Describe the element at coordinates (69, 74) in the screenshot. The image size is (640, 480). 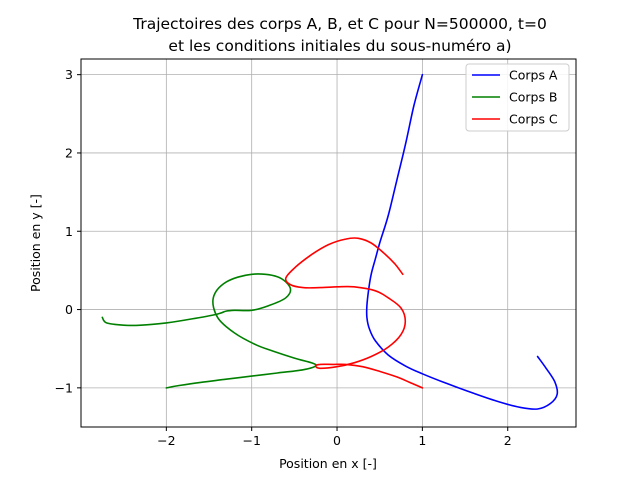
I see `y-tick-label: 3` at that location.